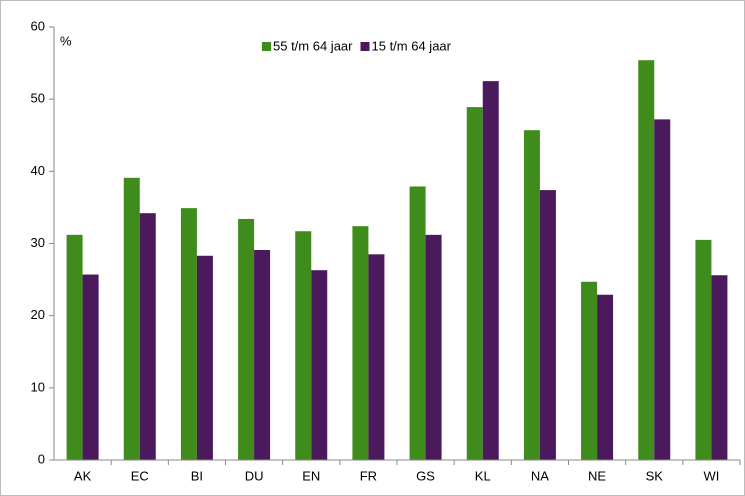  I want to click on x-tick-label: KL, so click(483, 475).